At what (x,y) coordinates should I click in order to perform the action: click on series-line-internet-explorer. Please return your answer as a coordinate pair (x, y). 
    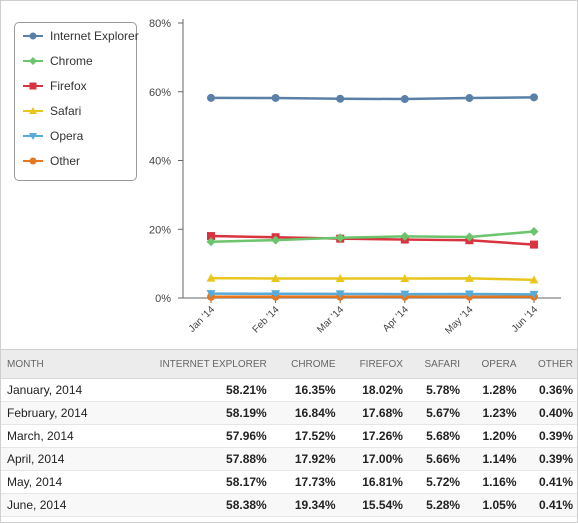
    Looking at the image, I should click on (372, 98).